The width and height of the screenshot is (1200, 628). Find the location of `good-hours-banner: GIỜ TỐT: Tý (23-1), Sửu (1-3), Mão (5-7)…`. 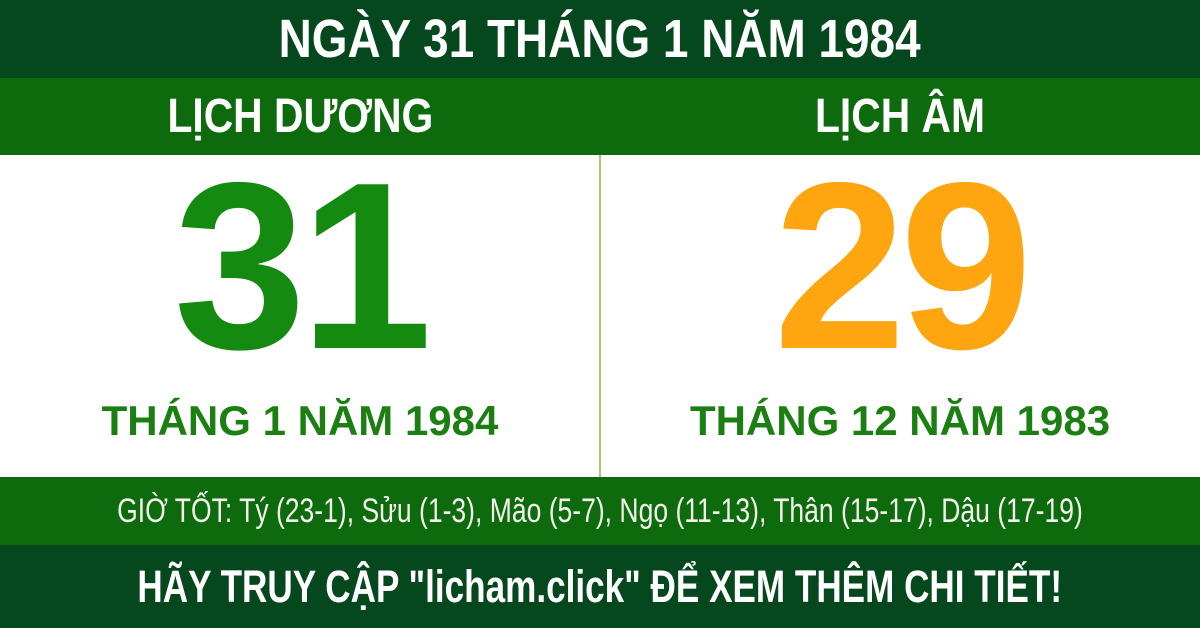

good-hours-banner: GIỜ TỐT: Tý (23-1), Sửu (1-3), Mão (5-7)… is located at coordinates (600, 511).